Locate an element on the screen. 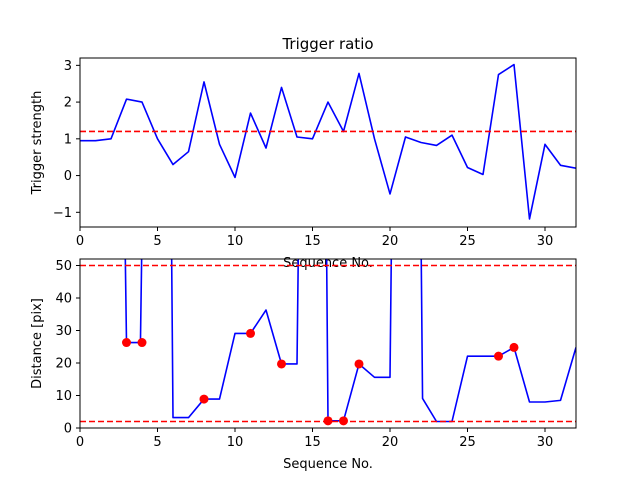 The image size is (640, 480). y-tick-label: 3 is located at coordinates (68, 66).